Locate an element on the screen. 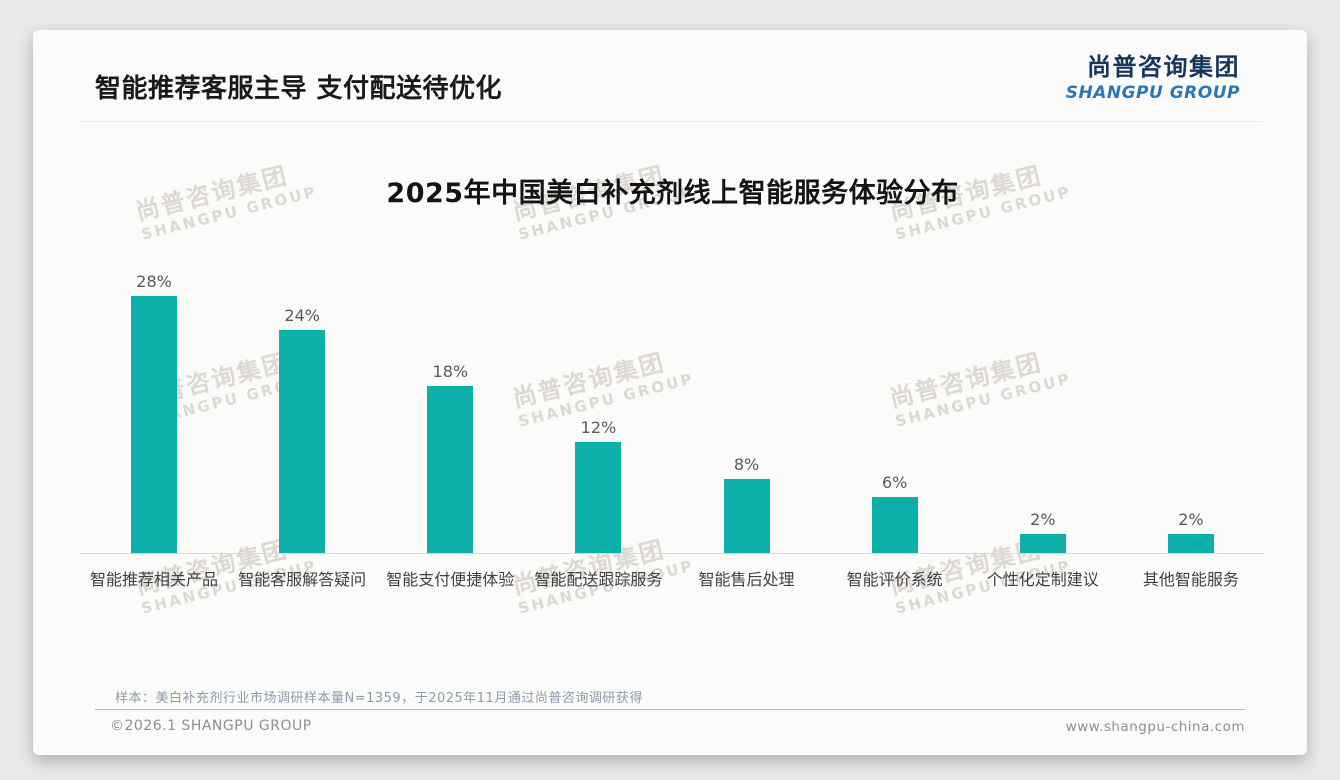 Image resolution: width=1340 pixels, height=780 pixels. bar-column: 6% is located at coordinates (895, 413).